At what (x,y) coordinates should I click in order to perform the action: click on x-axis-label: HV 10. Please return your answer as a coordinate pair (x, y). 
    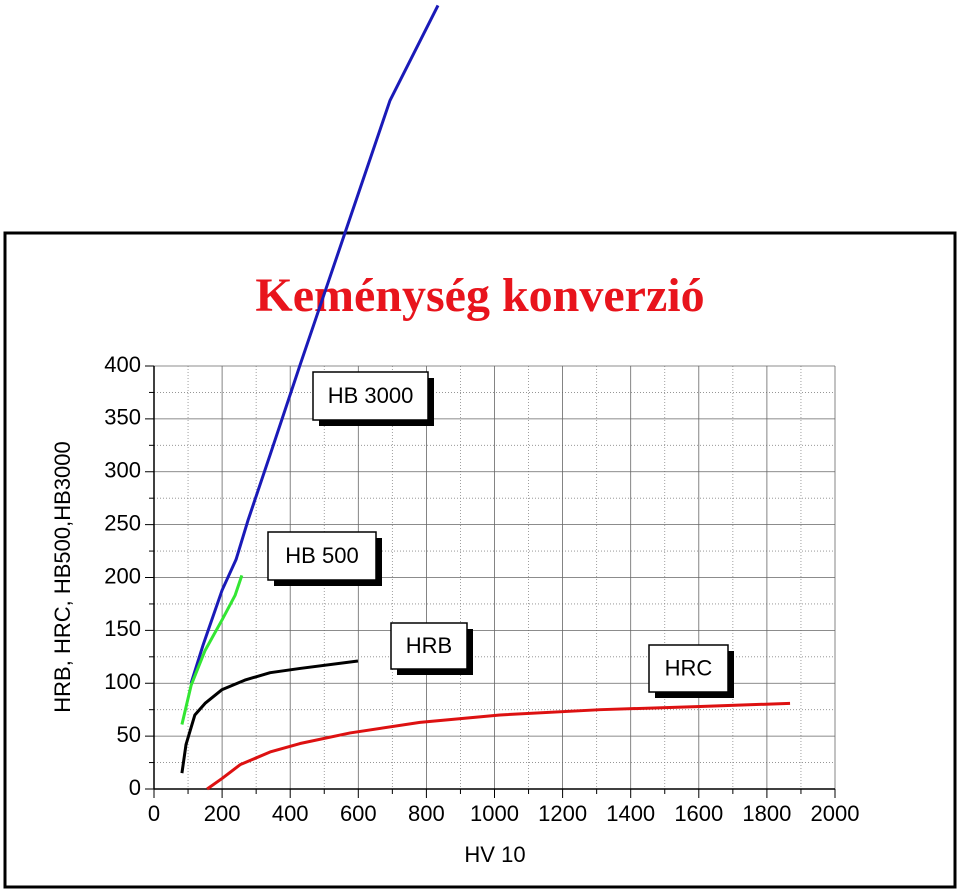
    Looking at the image, I should click on (494, 854).